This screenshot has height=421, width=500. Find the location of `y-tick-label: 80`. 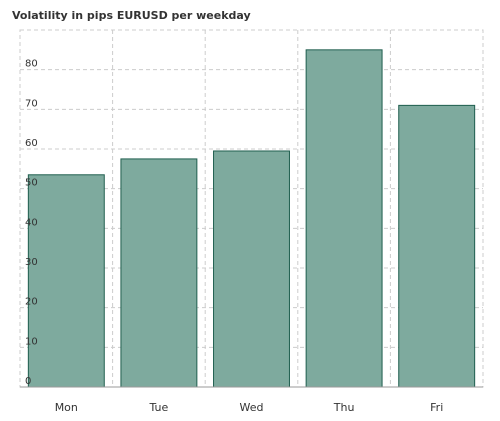

y-tick-label: 80 is located at coordinates (31, 64).